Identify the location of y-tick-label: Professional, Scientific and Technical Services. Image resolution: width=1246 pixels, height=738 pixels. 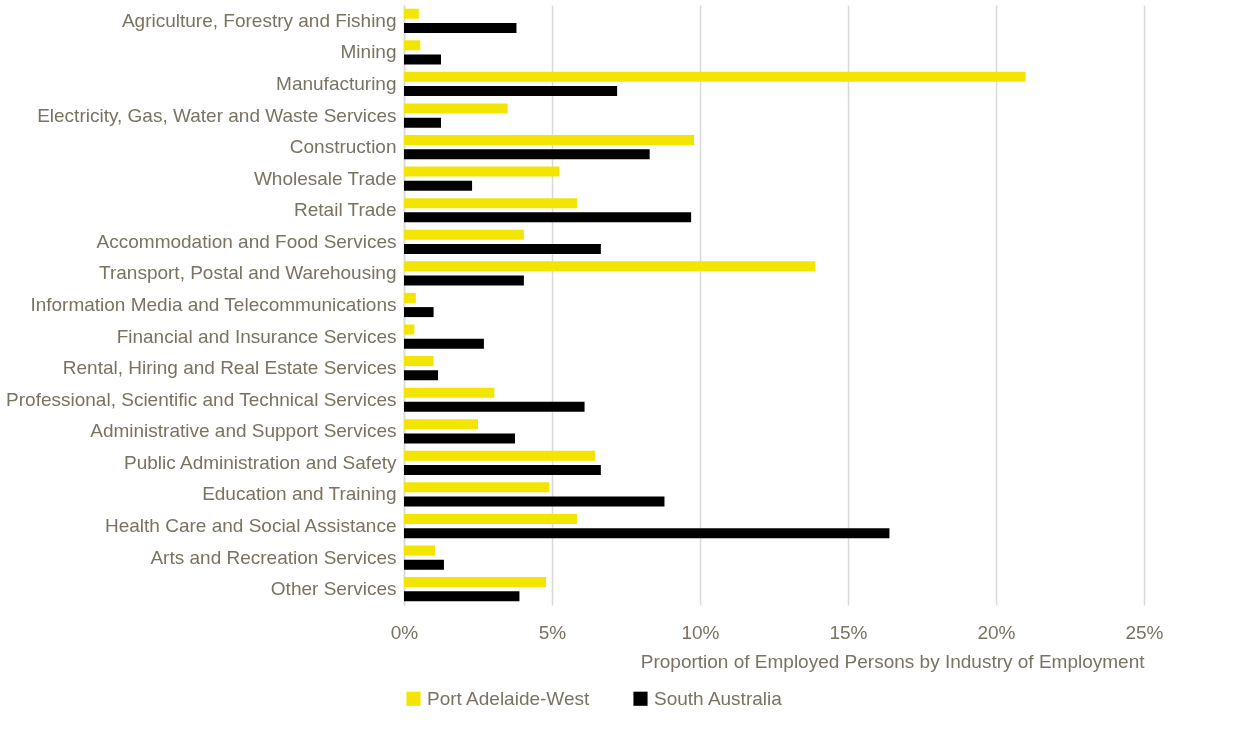
(201, 399).